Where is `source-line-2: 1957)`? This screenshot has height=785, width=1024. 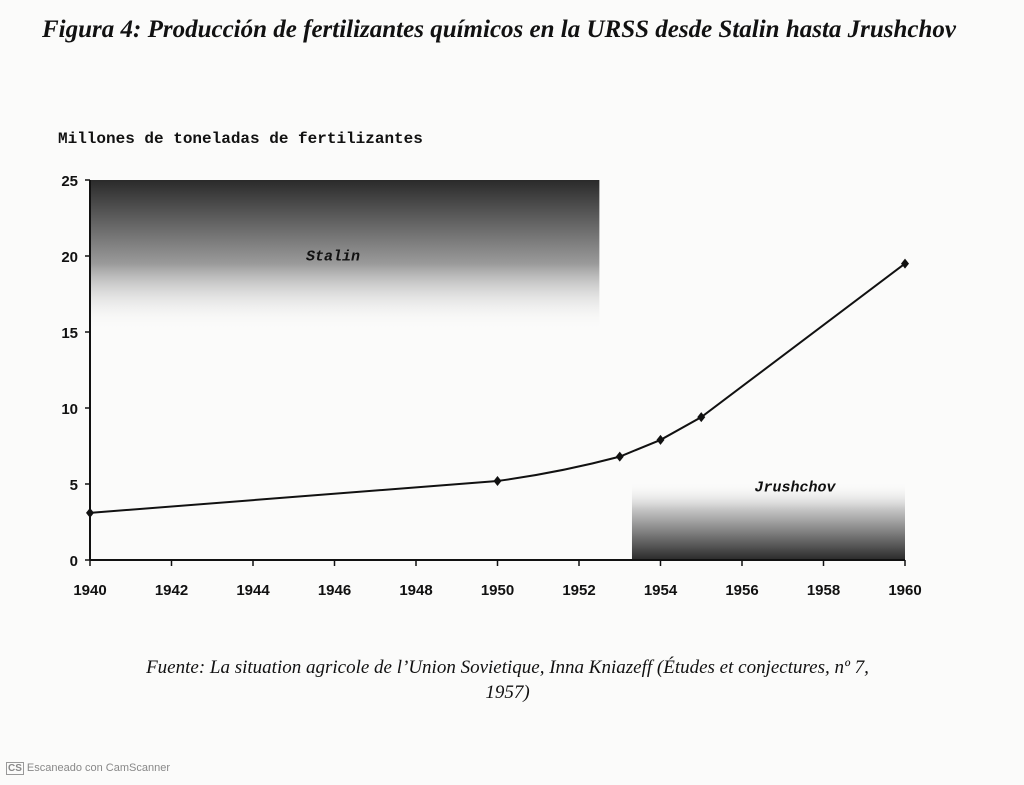 source-line-2: 1957) is located at coordinates (507, 692).